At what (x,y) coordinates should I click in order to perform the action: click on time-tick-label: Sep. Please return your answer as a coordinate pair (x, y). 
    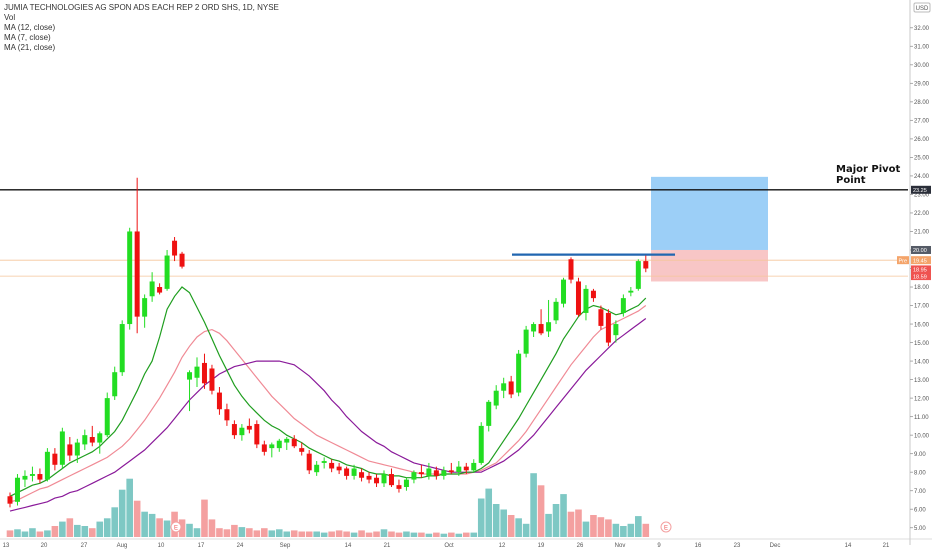
    Looking at the image, I should click on (285, 546).